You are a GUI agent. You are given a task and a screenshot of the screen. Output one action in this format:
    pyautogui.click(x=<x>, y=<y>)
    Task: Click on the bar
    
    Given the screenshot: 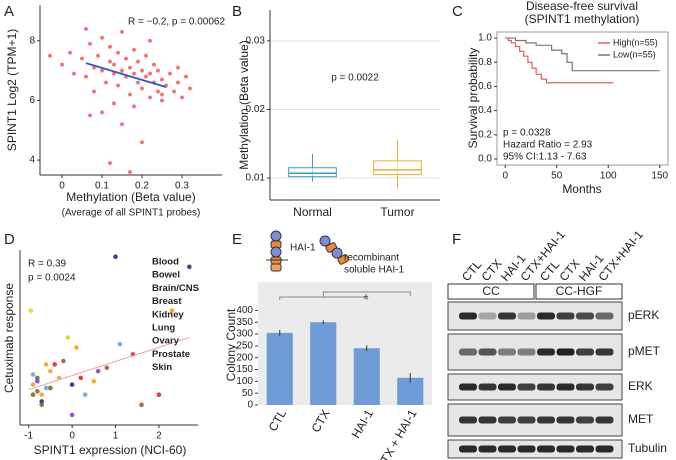 What is the action you would take?
    pyautogui.click(x=279, y=368)
    